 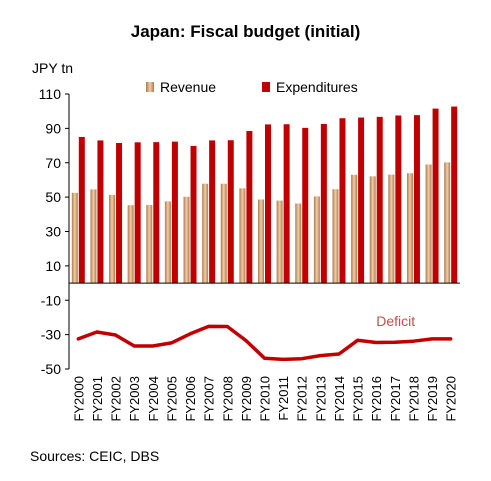 I want to click on legend-swatch-revenue, so click(x=150, y=87).